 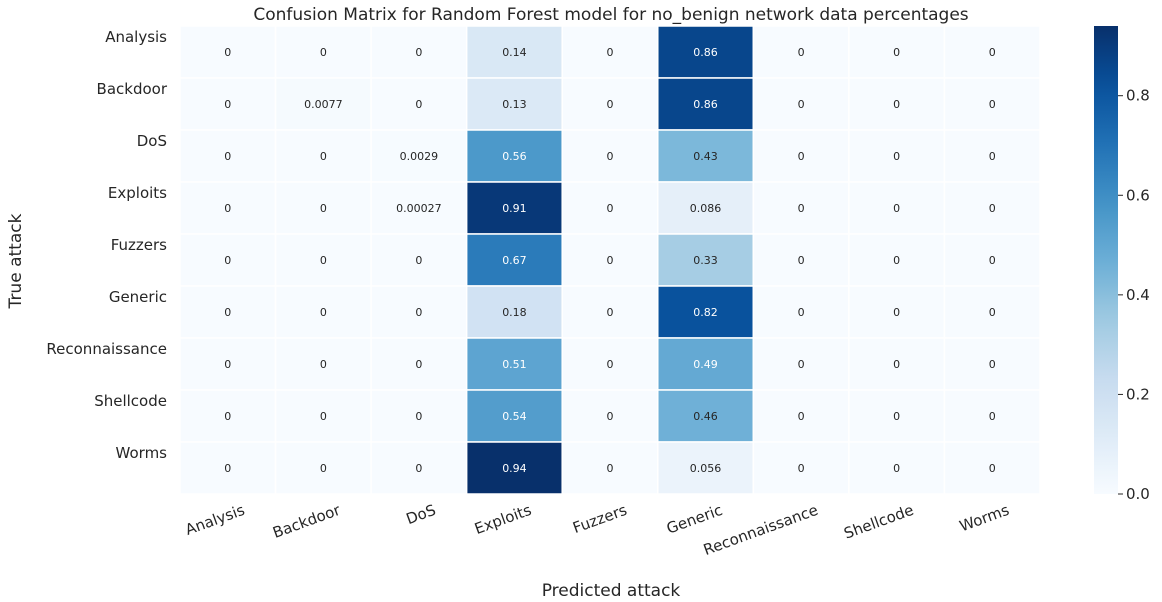 What do you see at coordinates (106, 349) in the screenshot?
I see `y-tick-label: Reconnaissance` at bounding box center [106, 349].